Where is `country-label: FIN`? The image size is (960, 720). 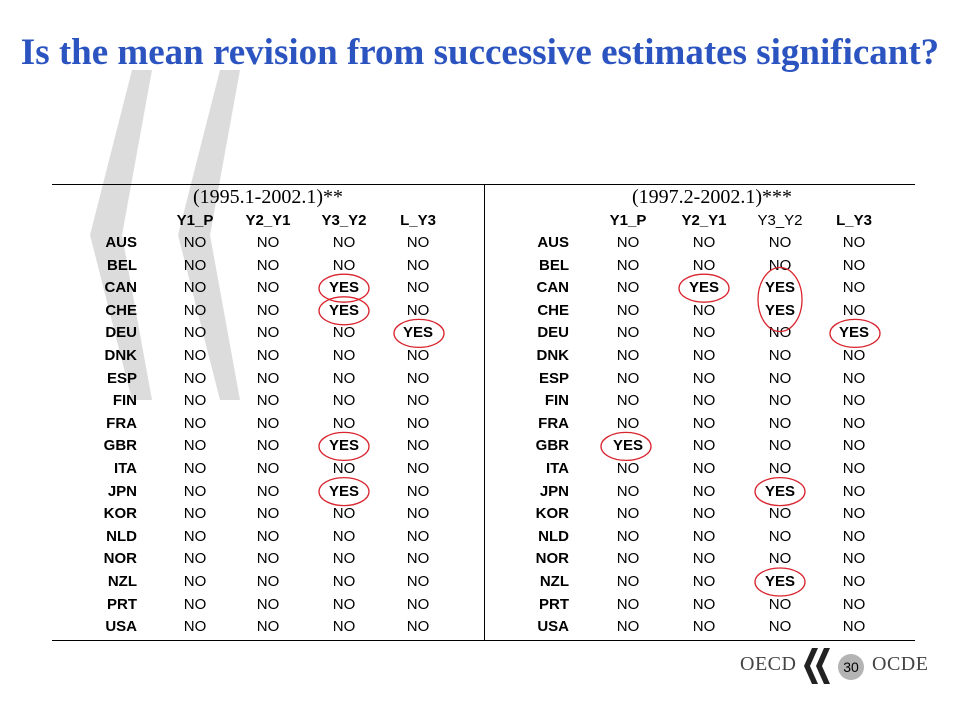 country-label: FIN is located at coordinates (124, 401).